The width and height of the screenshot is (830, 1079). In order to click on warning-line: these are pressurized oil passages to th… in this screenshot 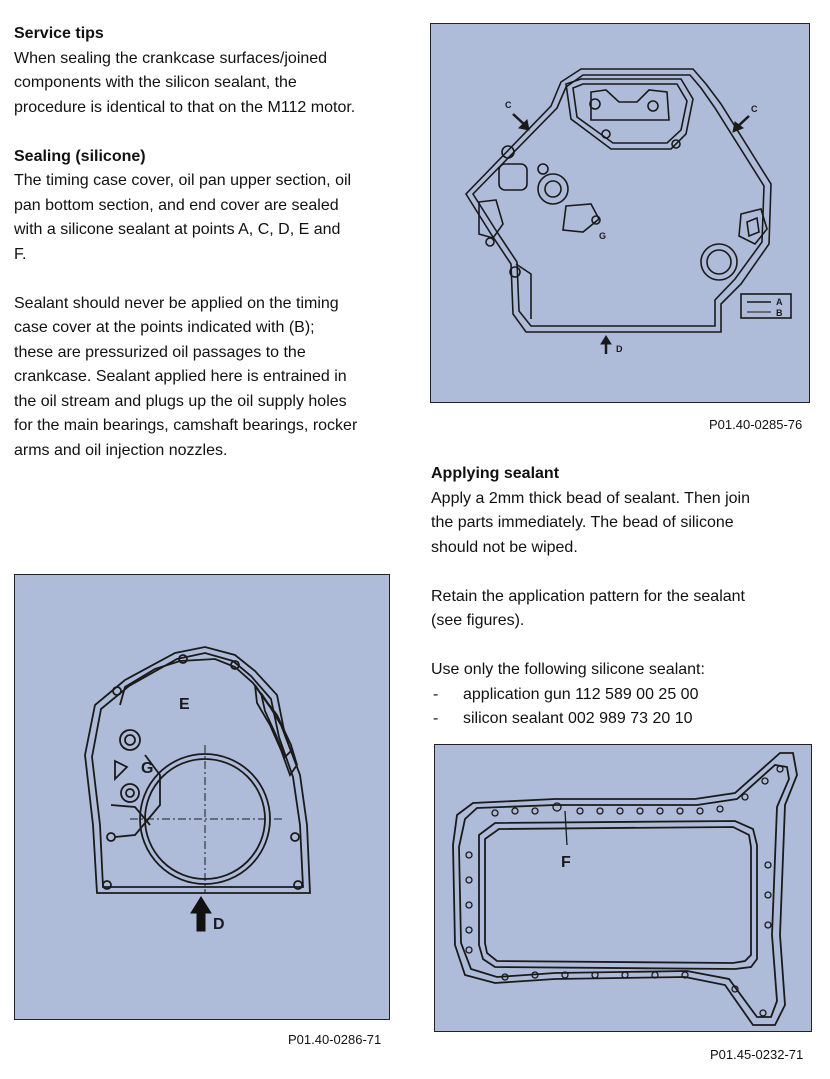, I will do `click(160, 352)`.